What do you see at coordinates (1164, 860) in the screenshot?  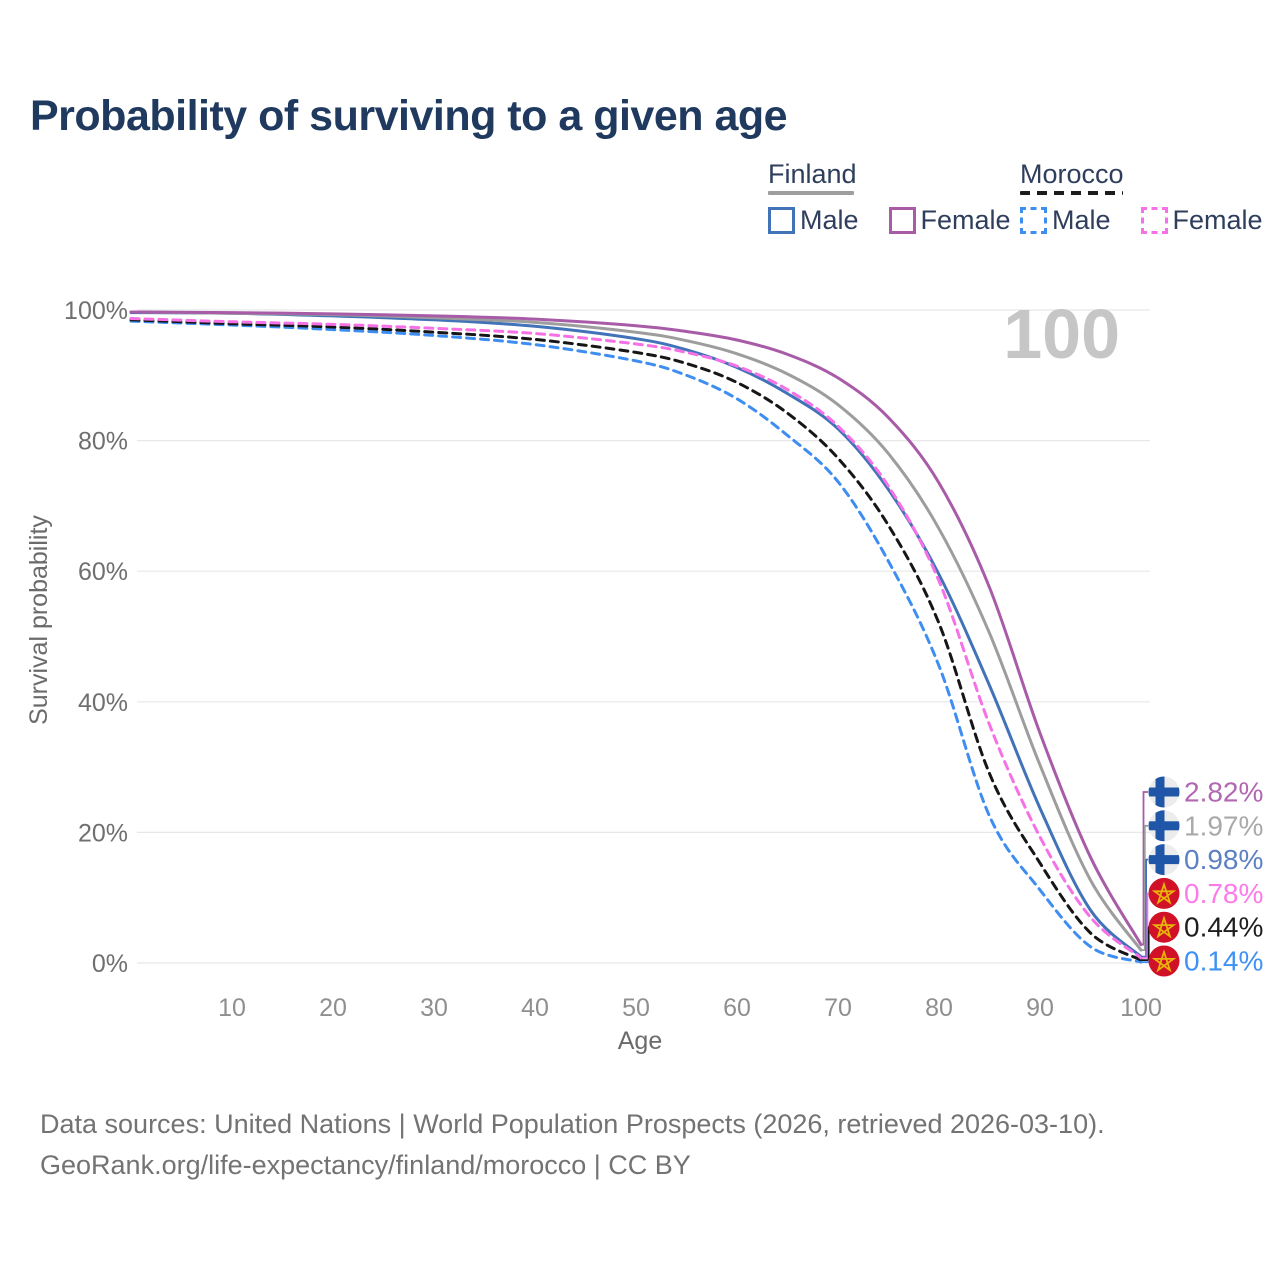 I see `flag-finland-male` at bounding box center [1164, 860].